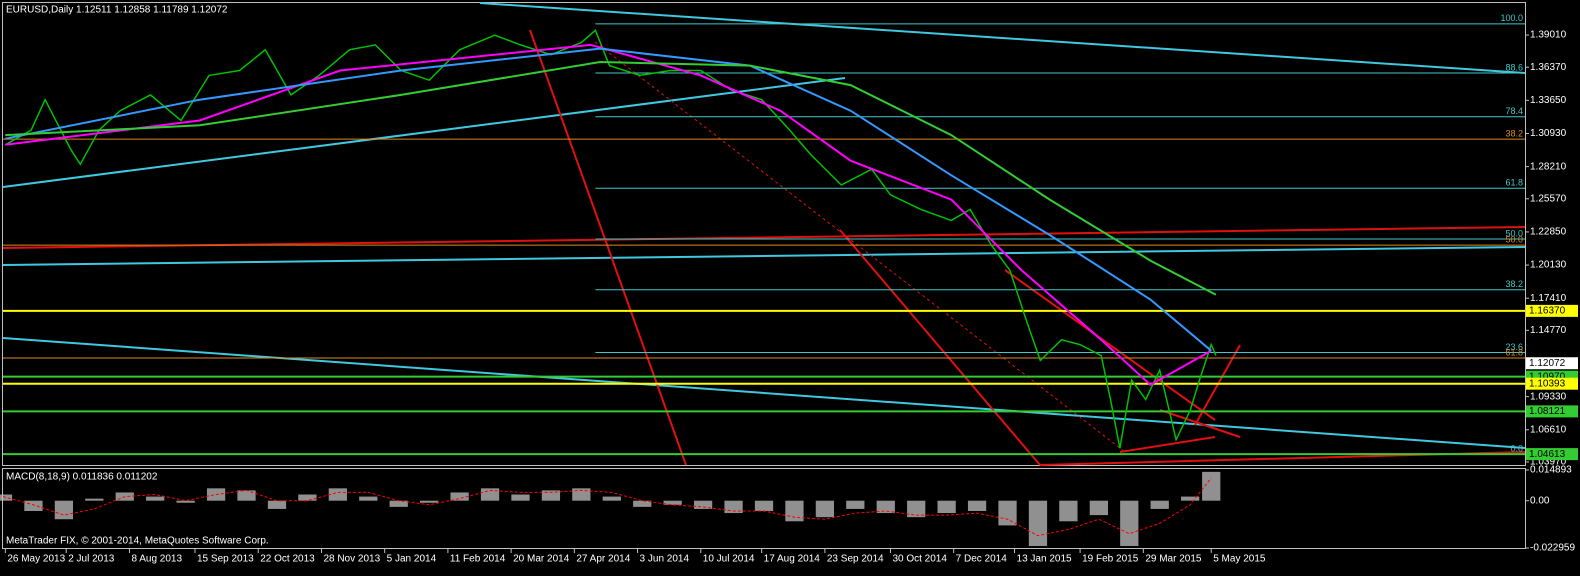 Image resolution: width=1580 pixels, height=576 pixels. Describe the element at coordinates (351, 559) in the screenshot. I see `x-tick-label: 28 Nov 2013` at that location.